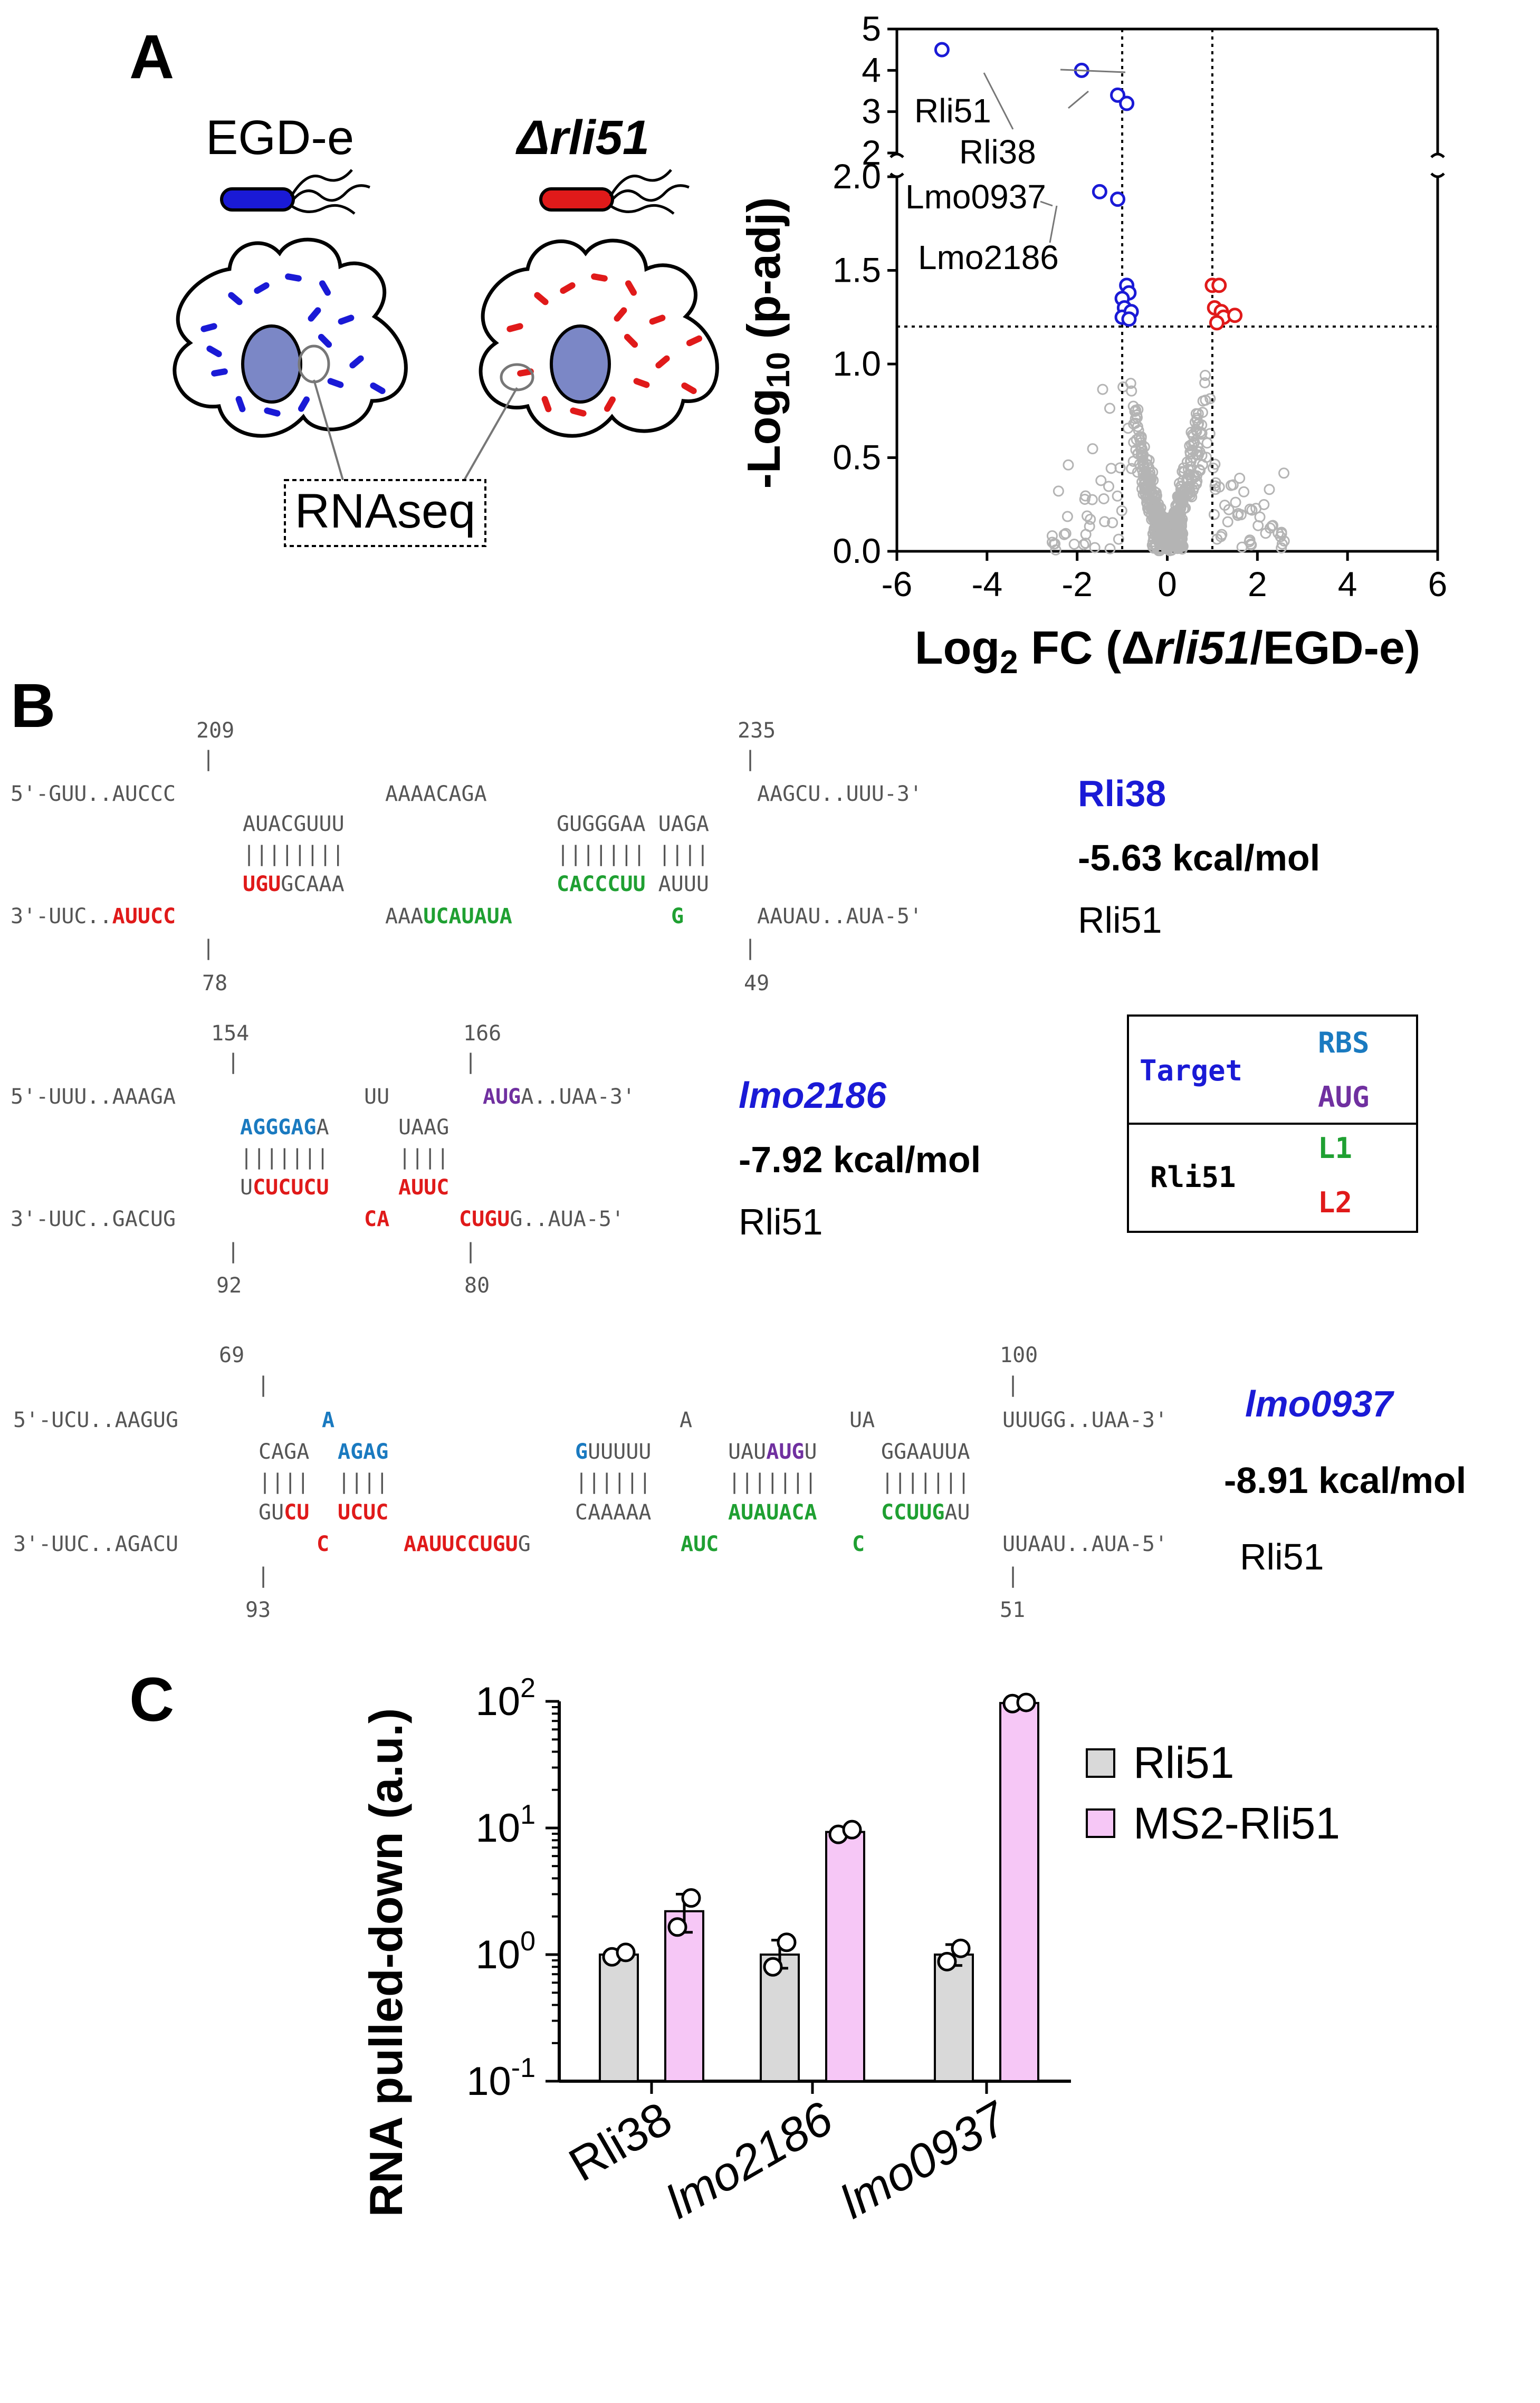 This screenshot has height=2403, width=1540. Describe the element at coordinates (528, 1941) in the screenshot. I see `tick-exponent: 0` at that location.